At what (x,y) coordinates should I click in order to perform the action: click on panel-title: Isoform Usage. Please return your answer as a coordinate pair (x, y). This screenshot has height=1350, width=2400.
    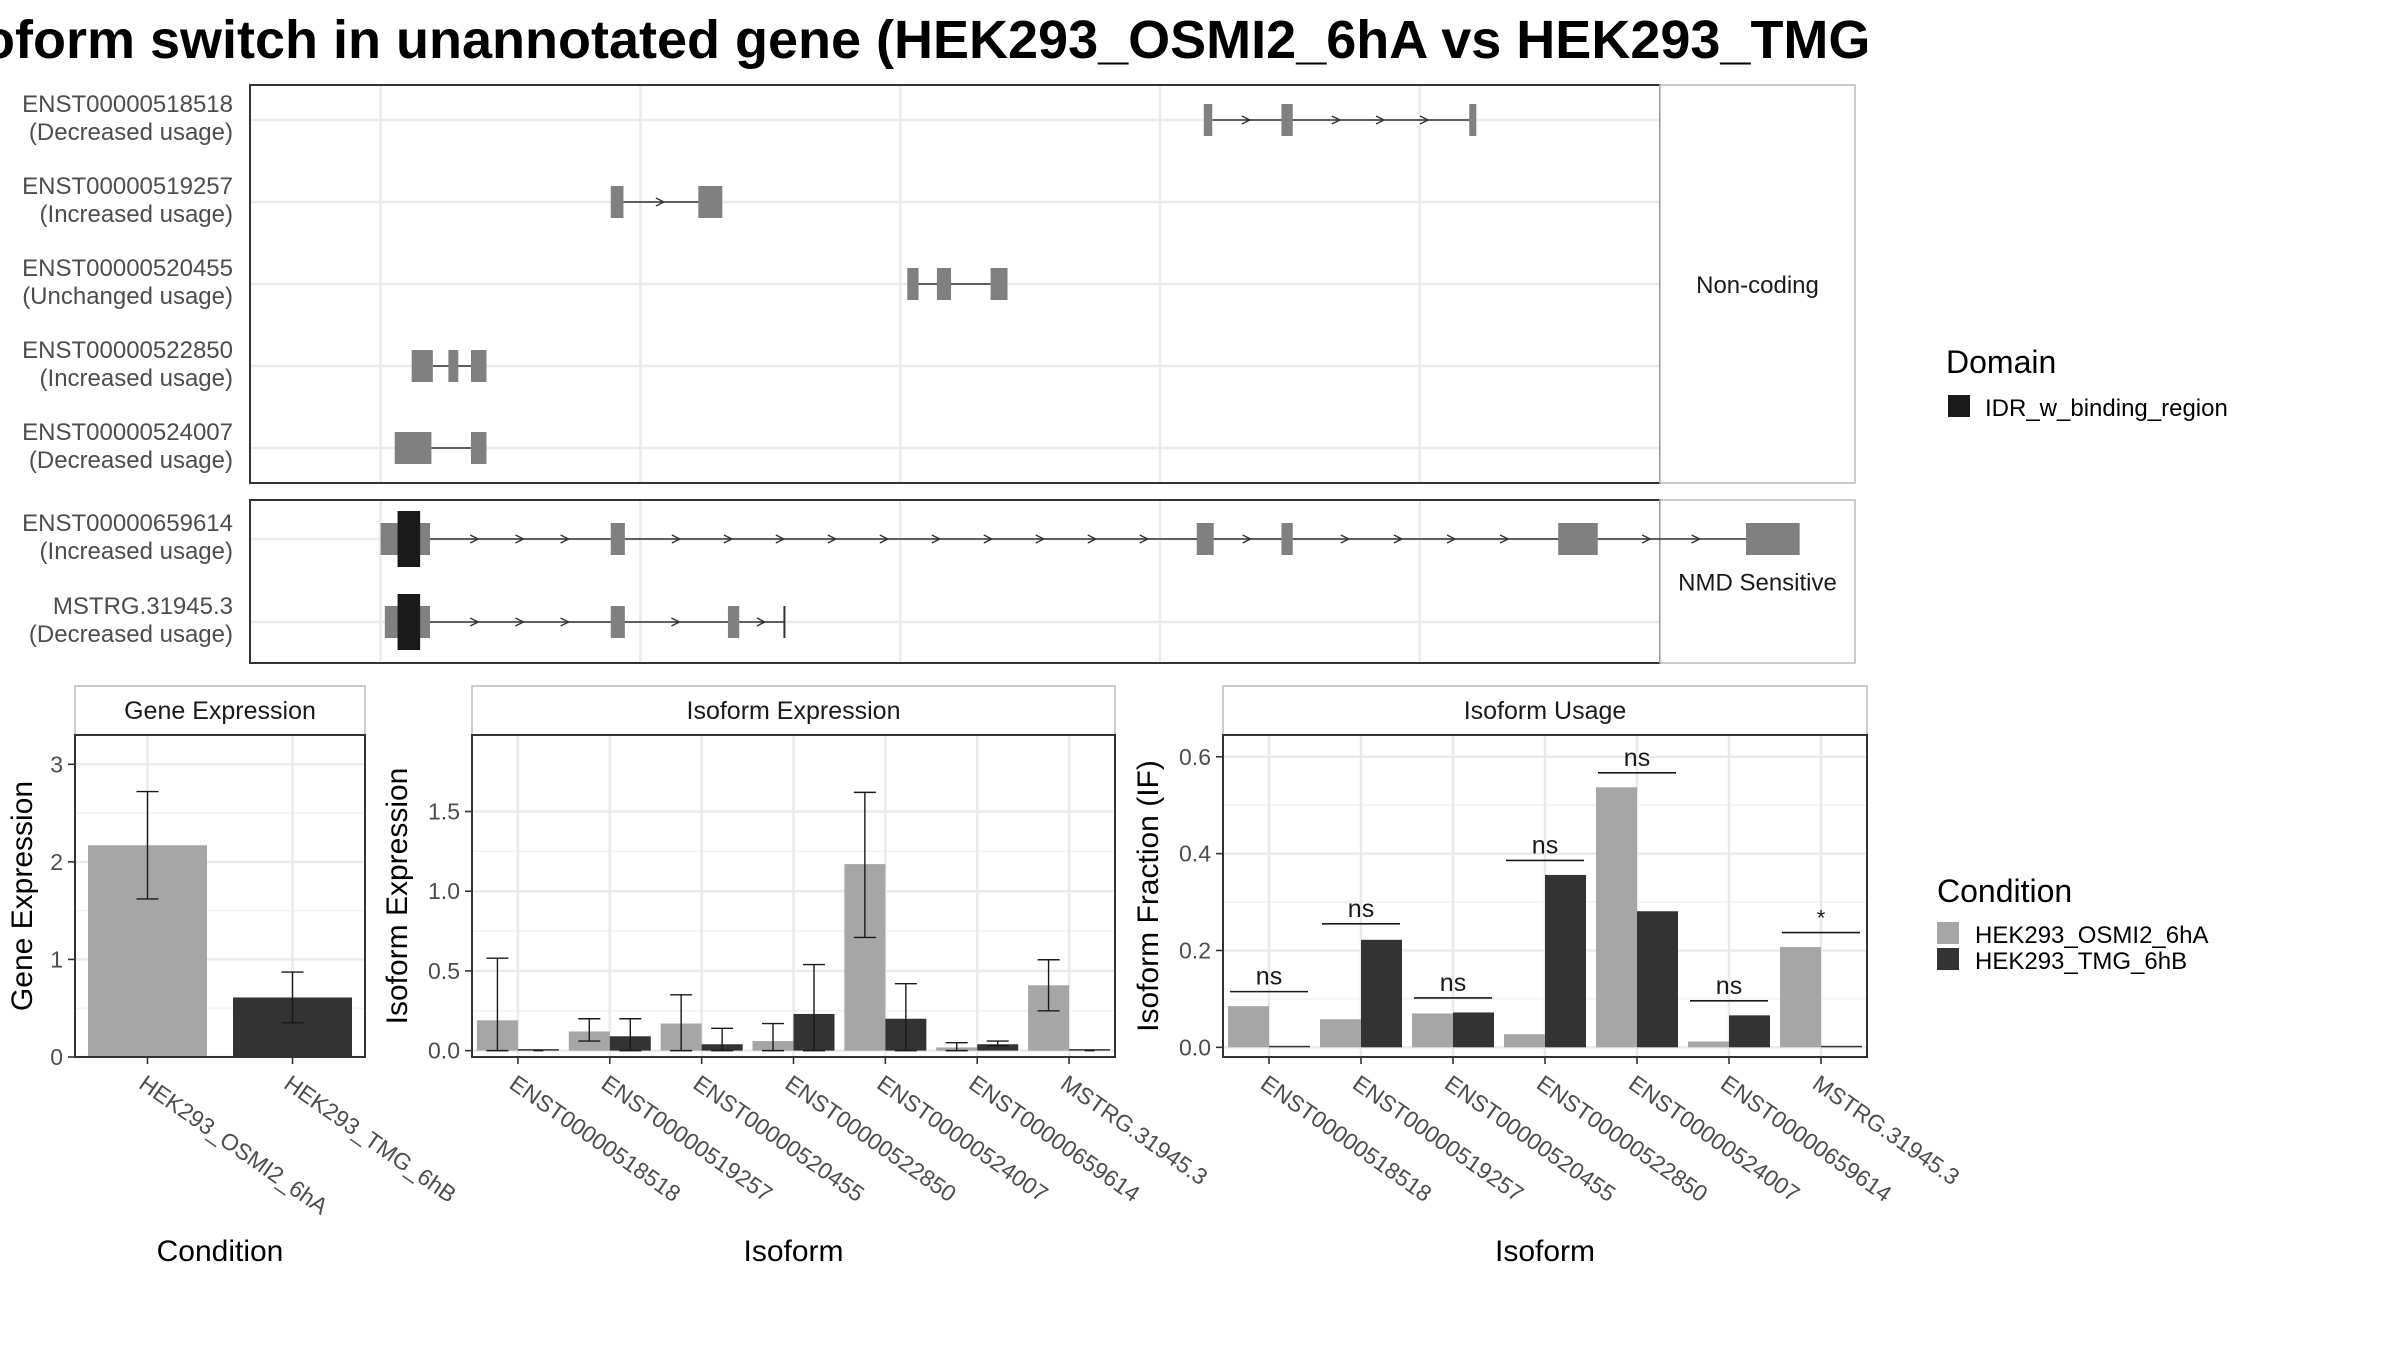
    Looking at the image, I should click on (1545, 711).